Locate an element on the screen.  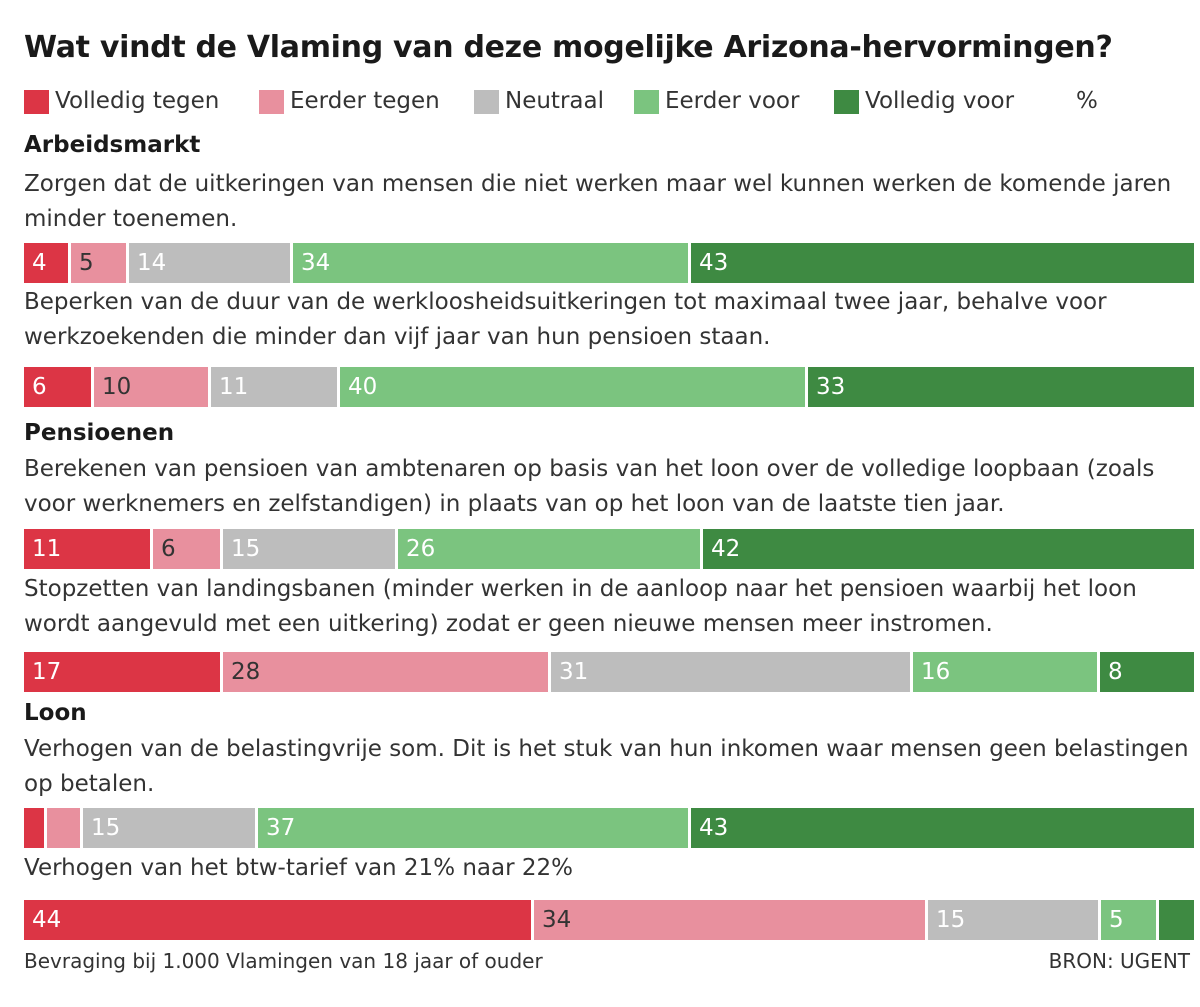
stacked-bar: 15 37 43 is located at coordinates (609, 828).